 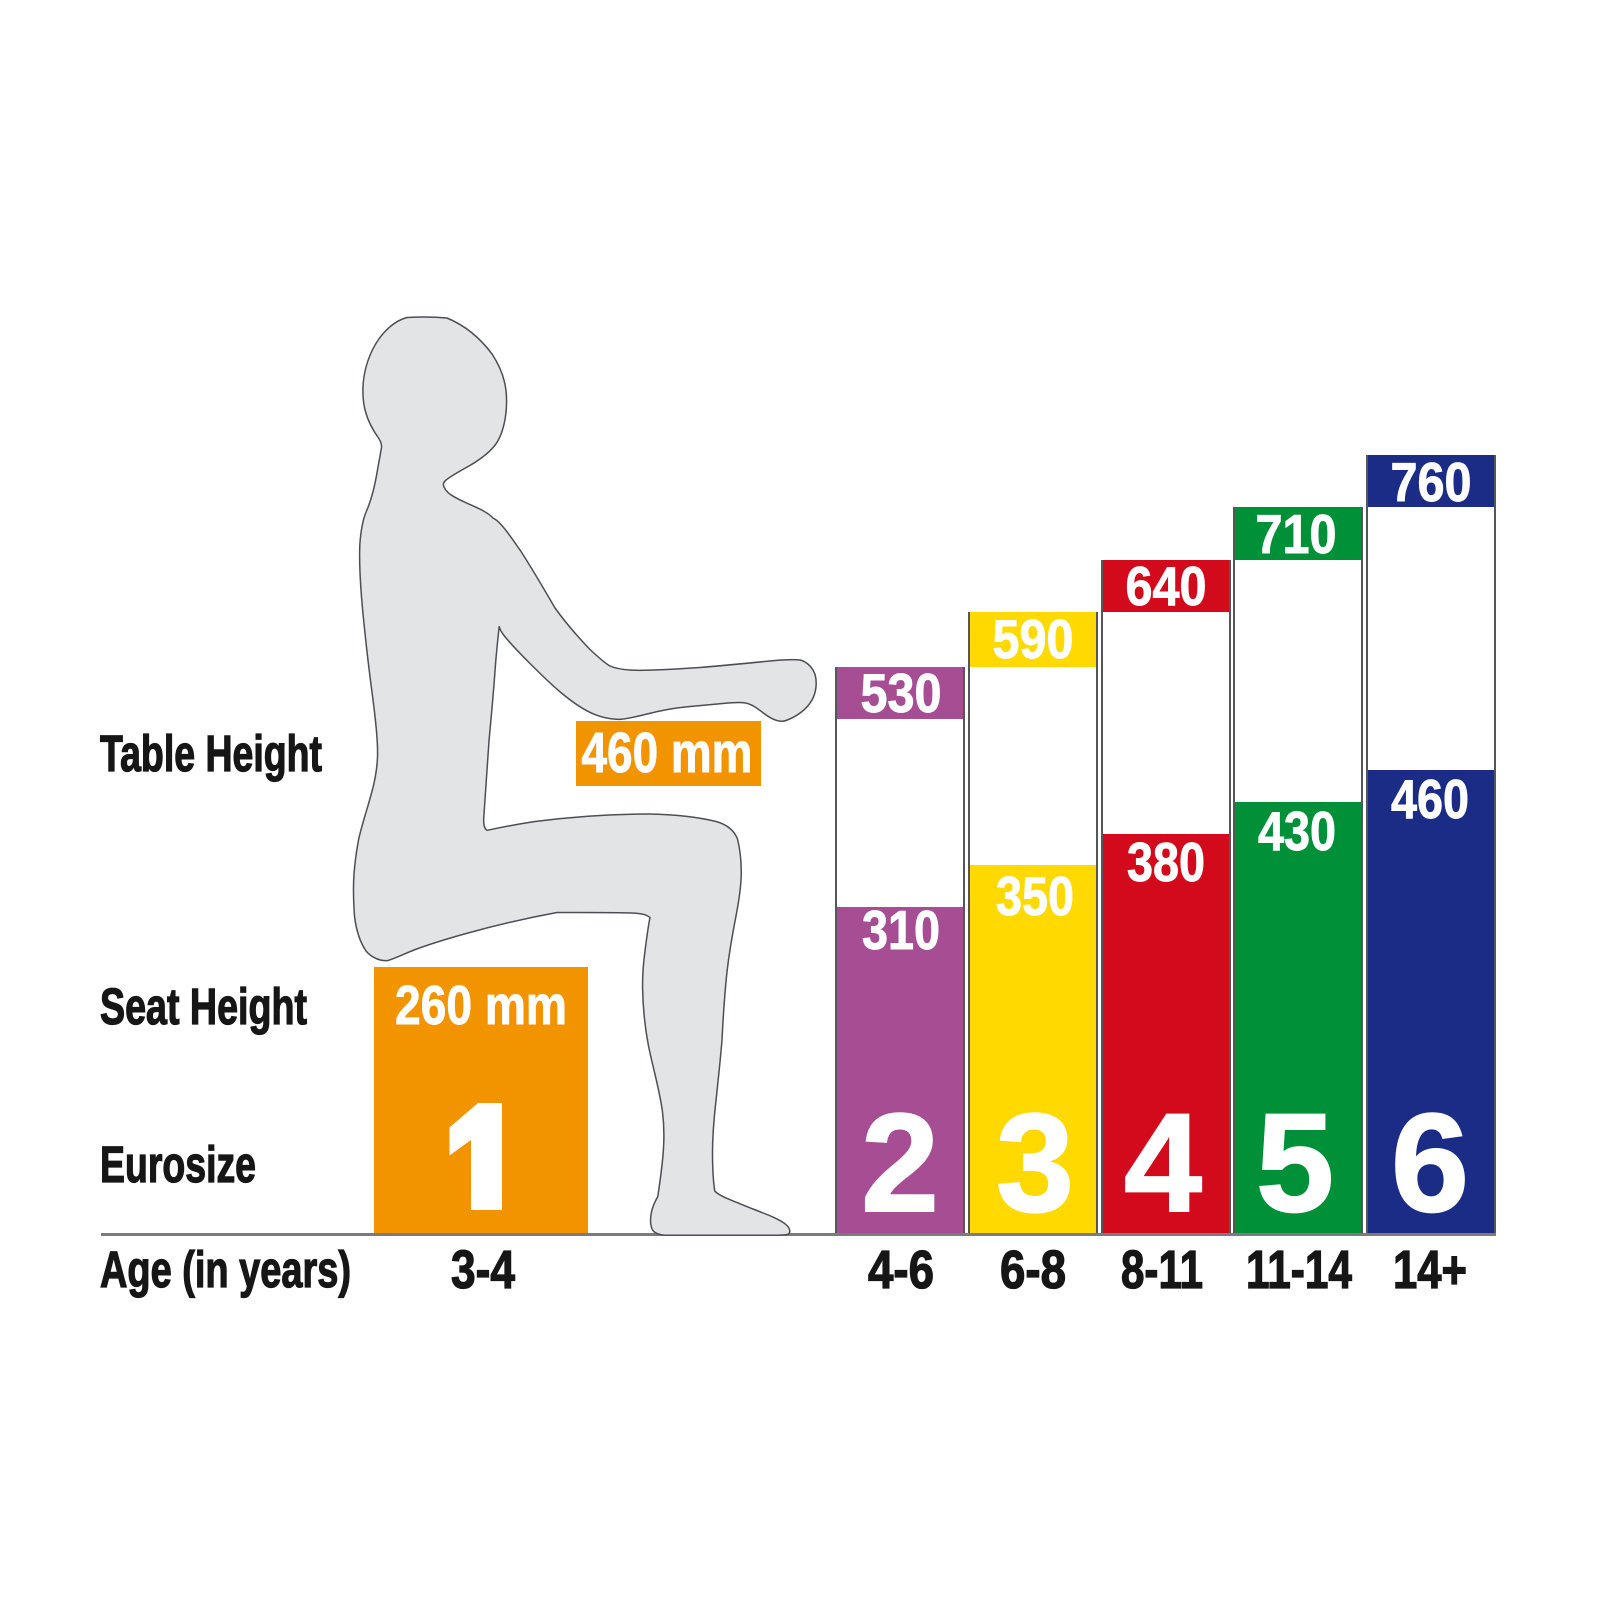 I want to click on svg-text: 460, so click(x=1430, y=799).